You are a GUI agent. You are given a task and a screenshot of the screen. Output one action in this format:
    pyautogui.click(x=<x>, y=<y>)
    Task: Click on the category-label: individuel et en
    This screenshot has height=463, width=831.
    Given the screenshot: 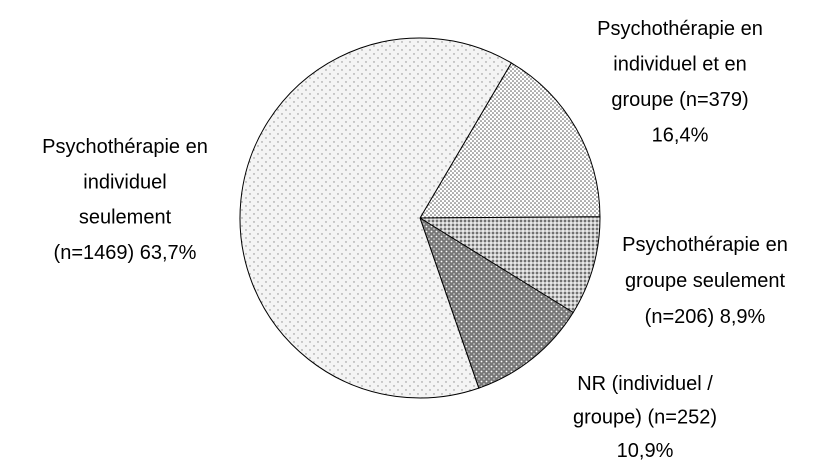 What is the action you would take?
    pyautogui.click(x=679, y=65)
    